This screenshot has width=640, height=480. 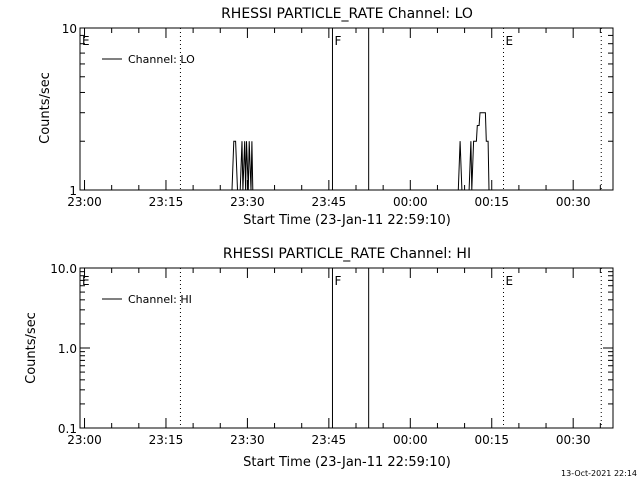 What do you see at coordinates (160, 299) in the screenshot?
I see `legend-label-hi: Channel: HI` at bounding box center [160, 299].